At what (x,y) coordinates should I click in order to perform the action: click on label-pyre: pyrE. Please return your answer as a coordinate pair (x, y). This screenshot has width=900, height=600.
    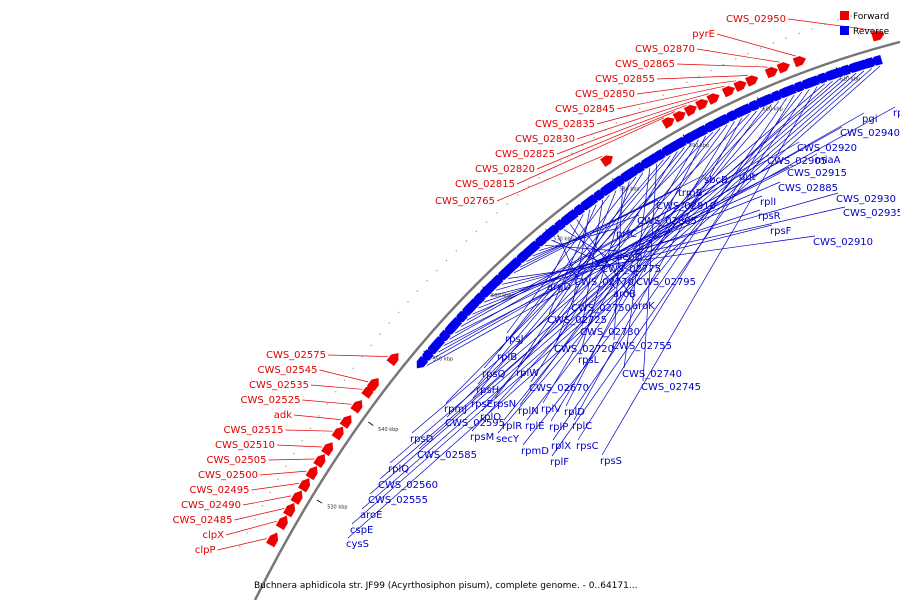
    Looking at the image, I should click on (703, 34).